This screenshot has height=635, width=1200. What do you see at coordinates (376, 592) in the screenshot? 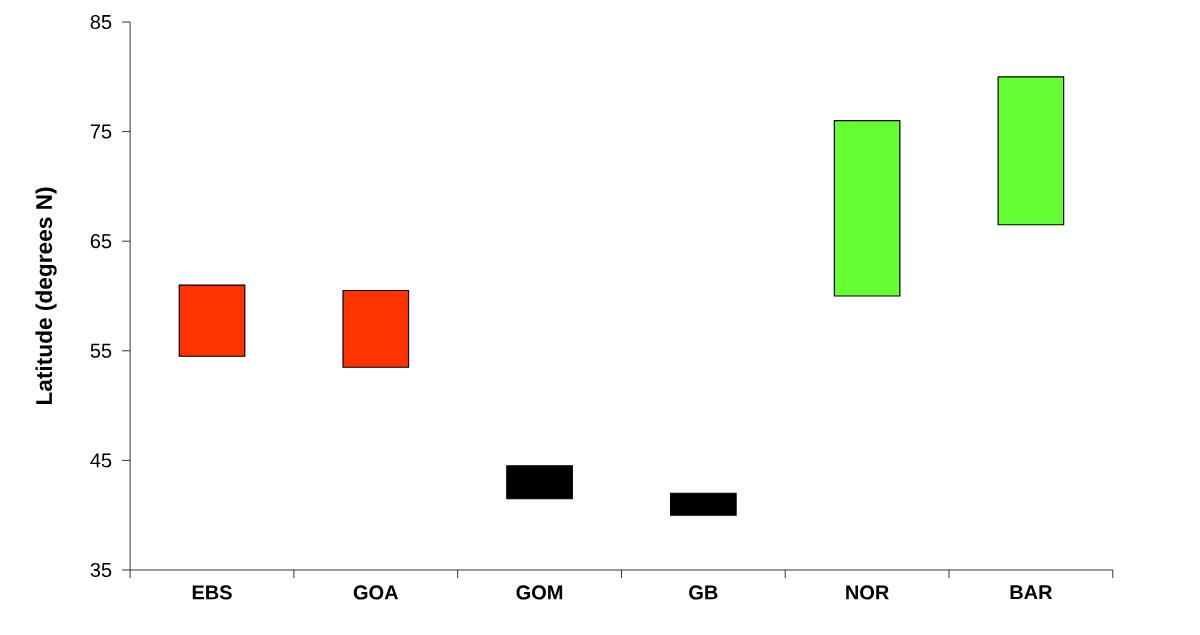
I see `x-tick-label: GOA` at bounding box center [376, 592].